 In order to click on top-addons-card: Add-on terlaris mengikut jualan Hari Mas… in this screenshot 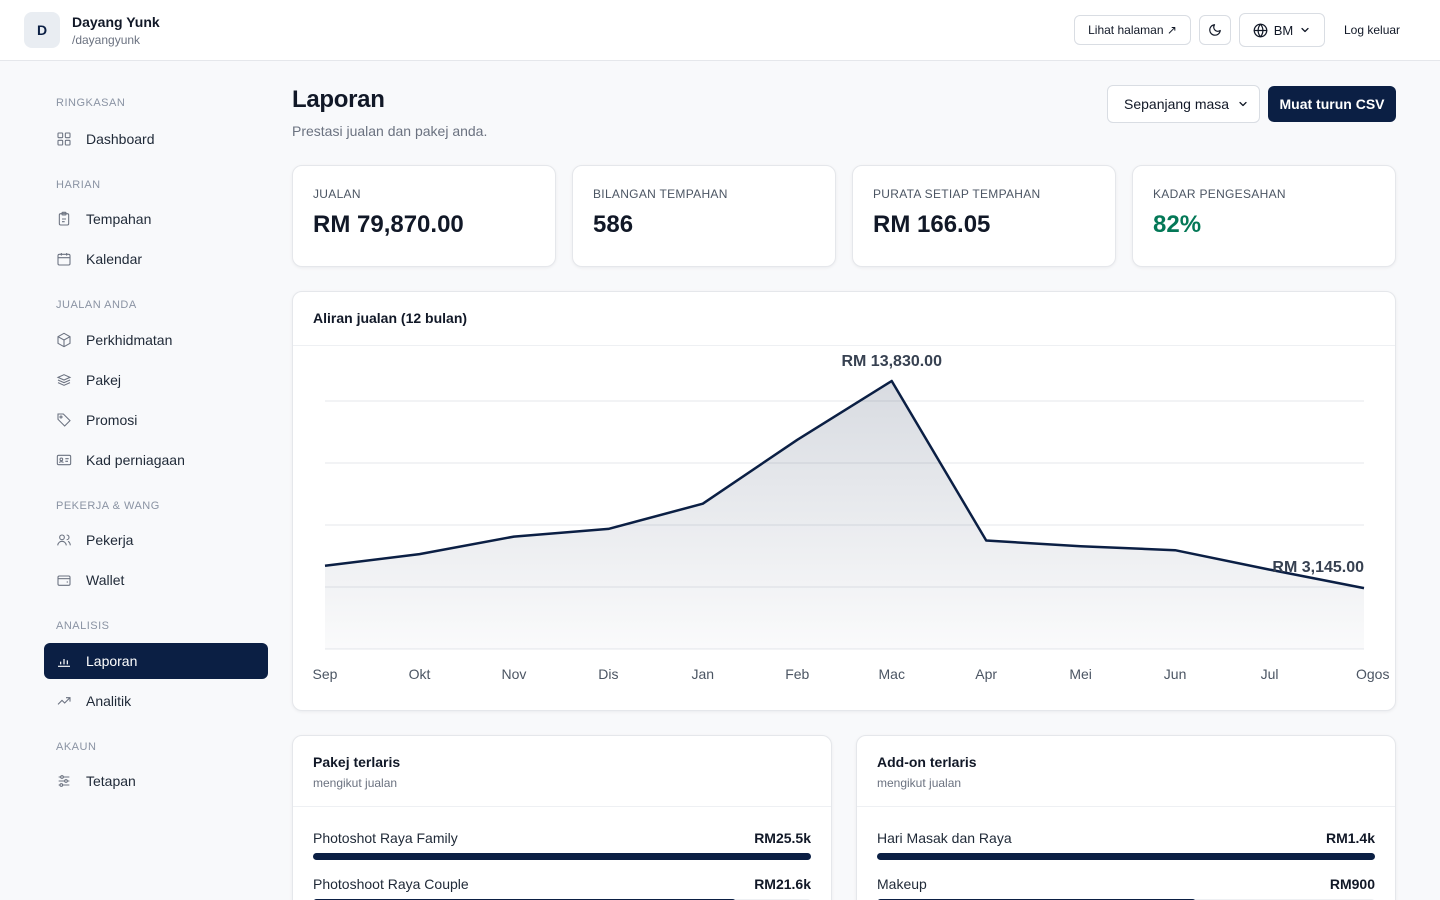, I will do `click(1126, 817)`.